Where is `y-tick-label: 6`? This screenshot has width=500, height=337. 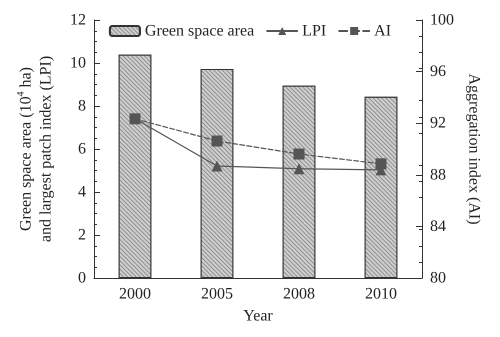 y-tick-label: 6 is located at coordinates (82, 149).